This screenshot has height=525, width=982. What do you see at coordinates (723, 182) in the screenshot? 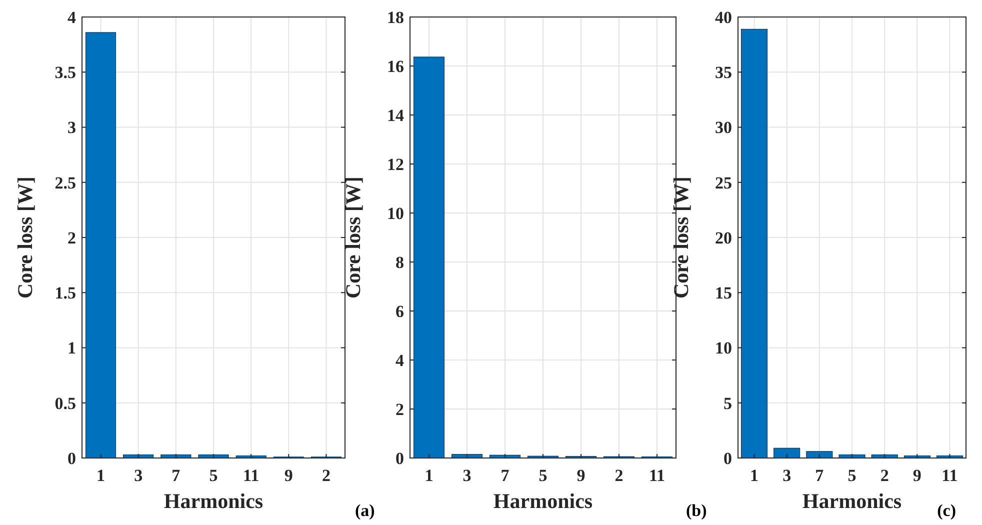
I see `y-tick-label: 25` at bounding box center [723, 182].